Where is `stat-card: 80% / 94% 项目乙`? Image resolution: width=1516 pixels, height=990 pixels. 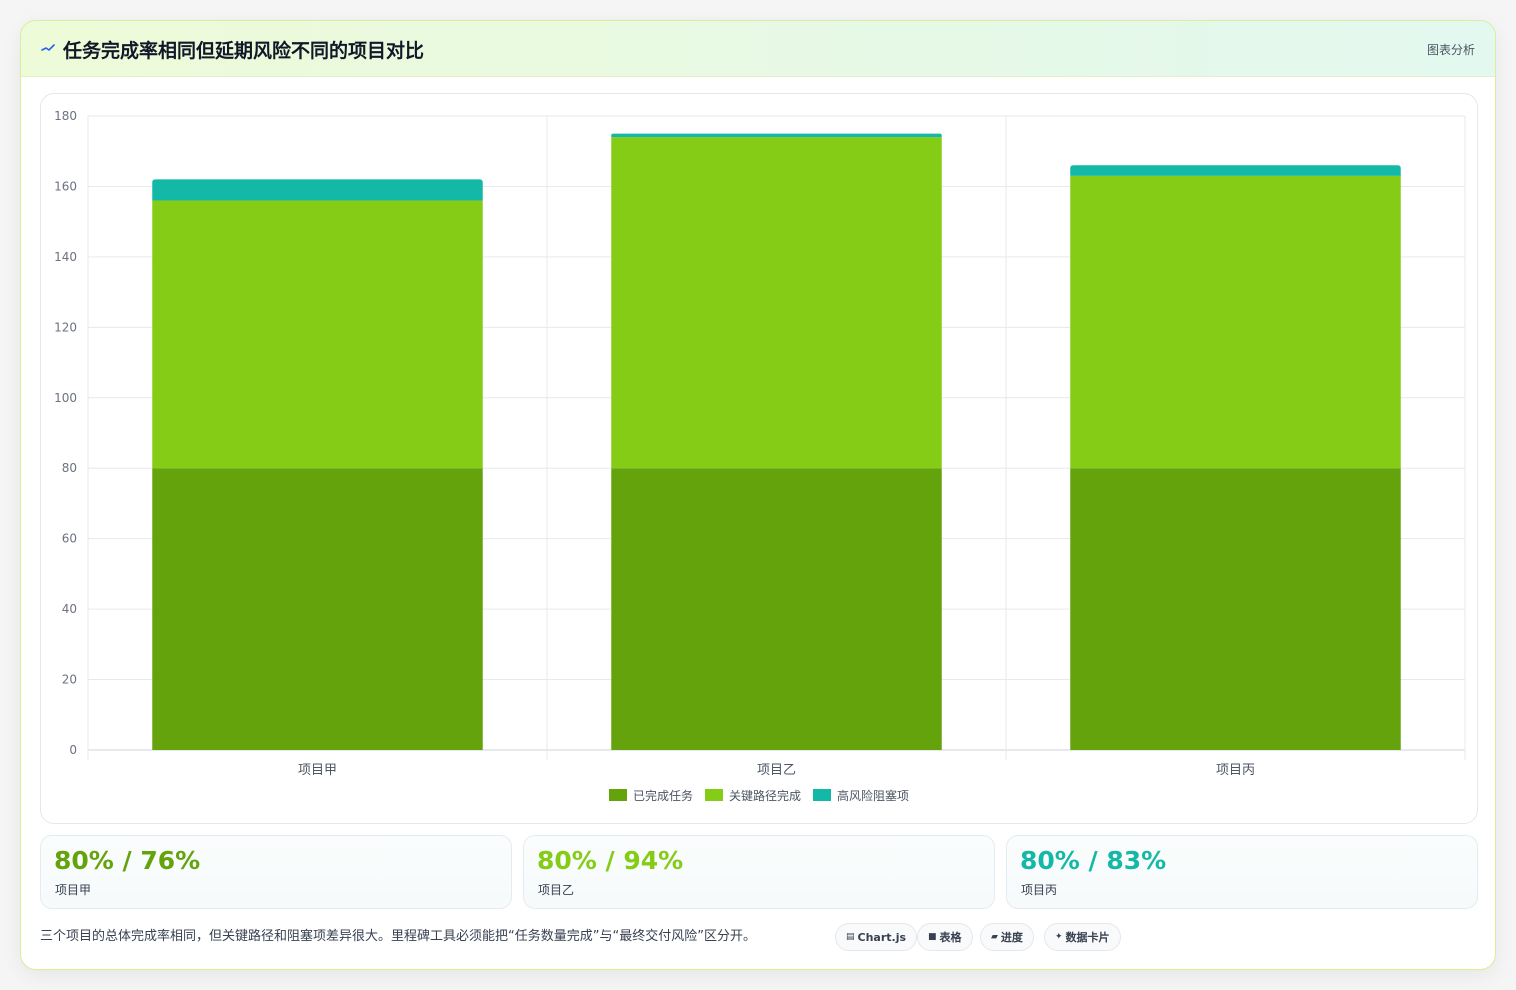
stat-card: 80% / 94% 项目乙 is located at coordinates (759, 872).